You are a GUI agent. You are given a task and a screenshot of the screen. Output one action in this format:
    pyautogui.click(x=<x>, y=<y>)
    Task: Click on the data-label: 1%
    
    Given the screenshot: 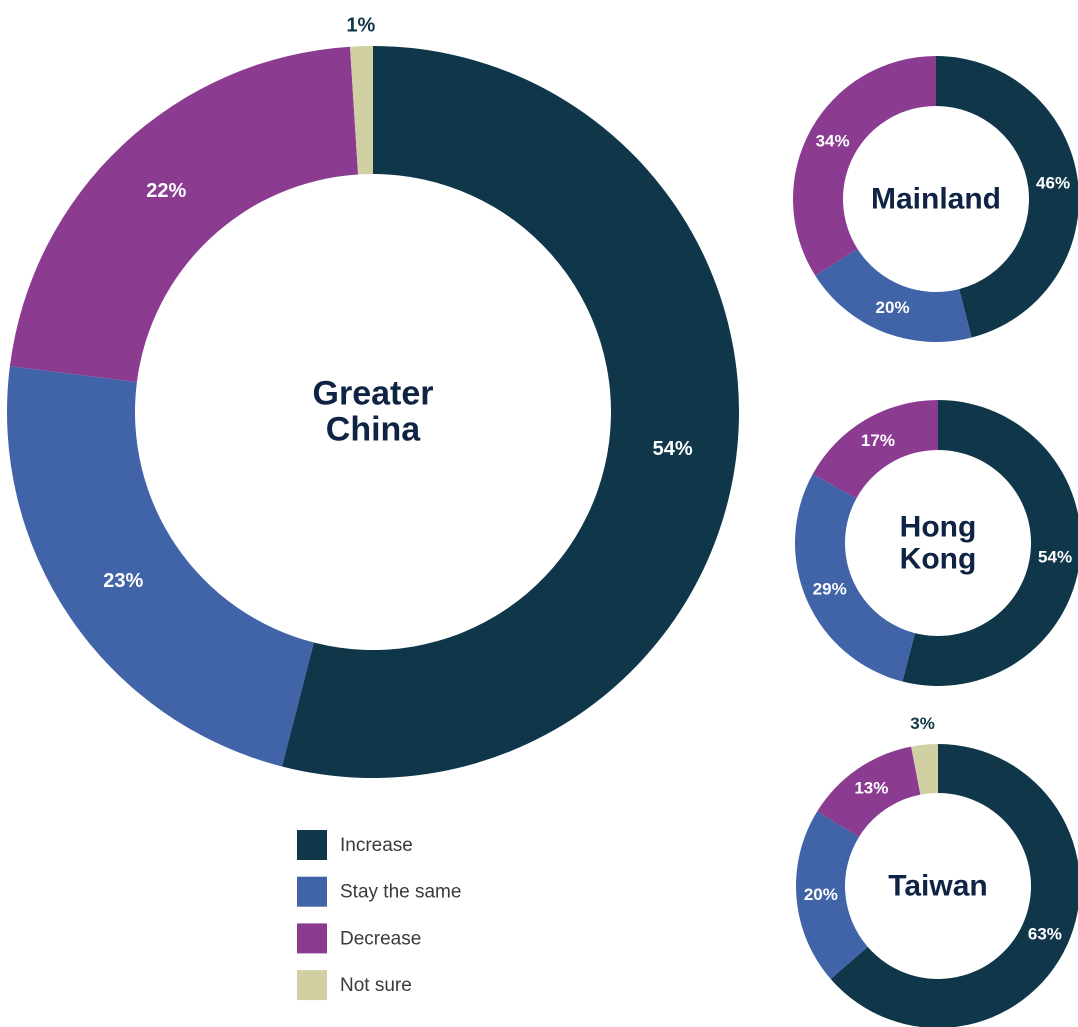 What is the action you would take?
    pyautogui.click(x=360, y=25)
    